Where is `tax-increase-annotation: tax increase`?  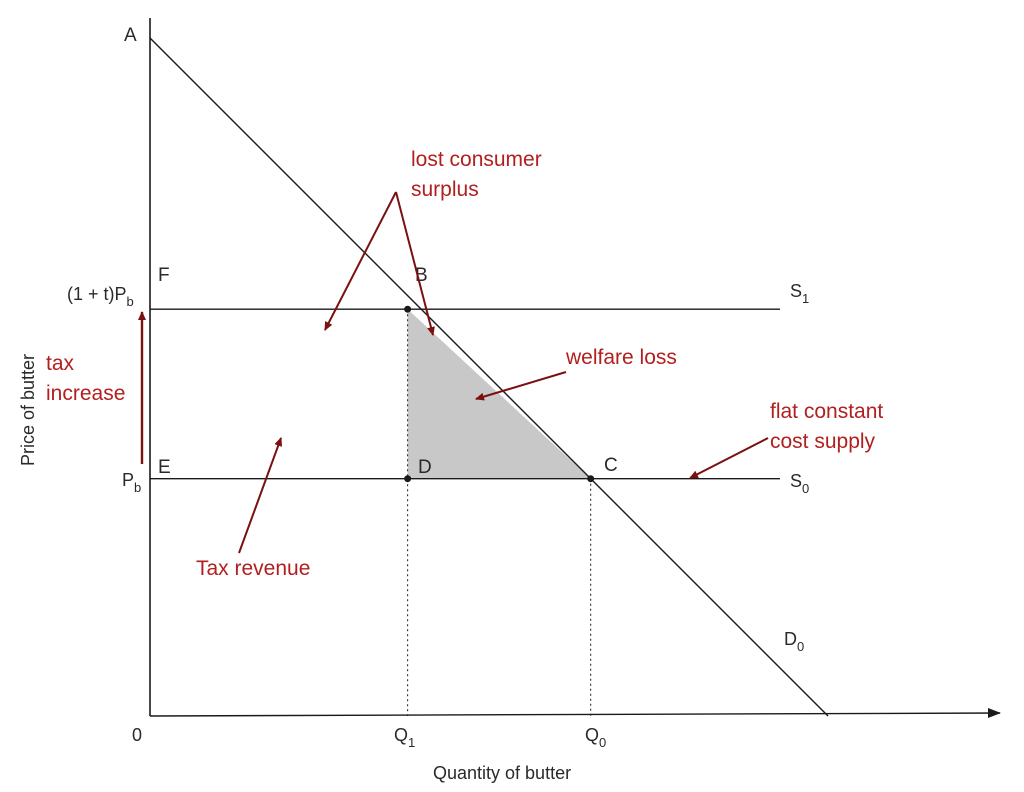 tax-increase-annotation: tax increase is located at coordinates (85, 378).